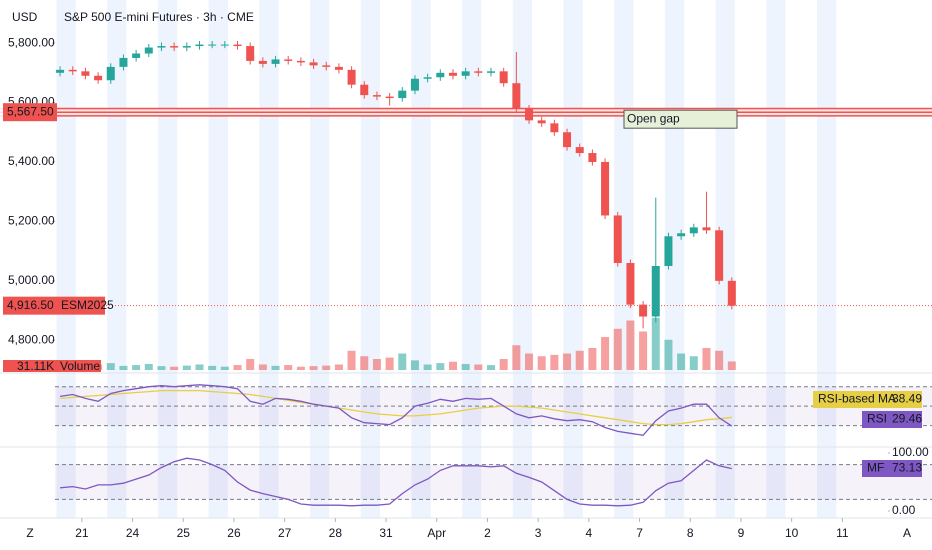 The height and width of the screenshot is (550, 932). Describe the element at coordinates (31, 42) in the screenshot. I see `y-tick-label: 5,800.00` at that location.